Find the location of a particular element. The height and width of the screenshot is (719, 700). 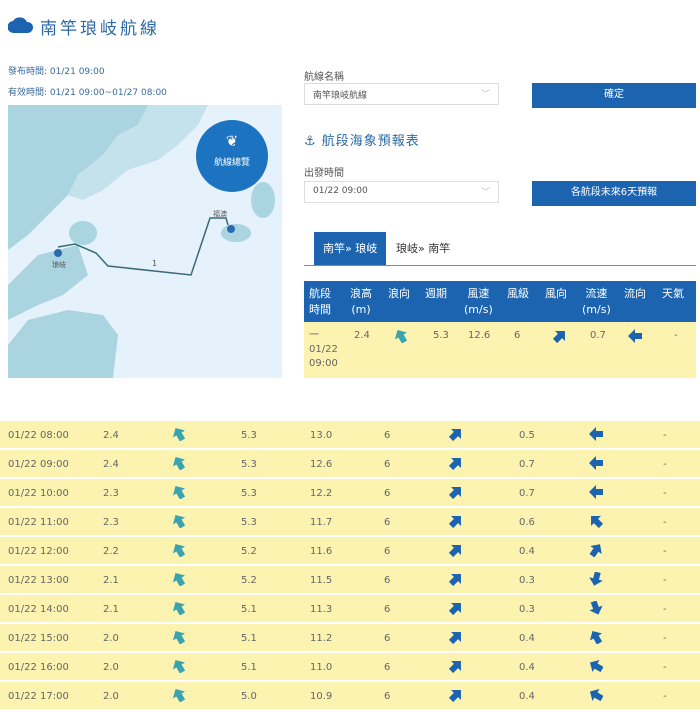

page-title: 南竿琅岐航線 is located at coordinates (100, 29).